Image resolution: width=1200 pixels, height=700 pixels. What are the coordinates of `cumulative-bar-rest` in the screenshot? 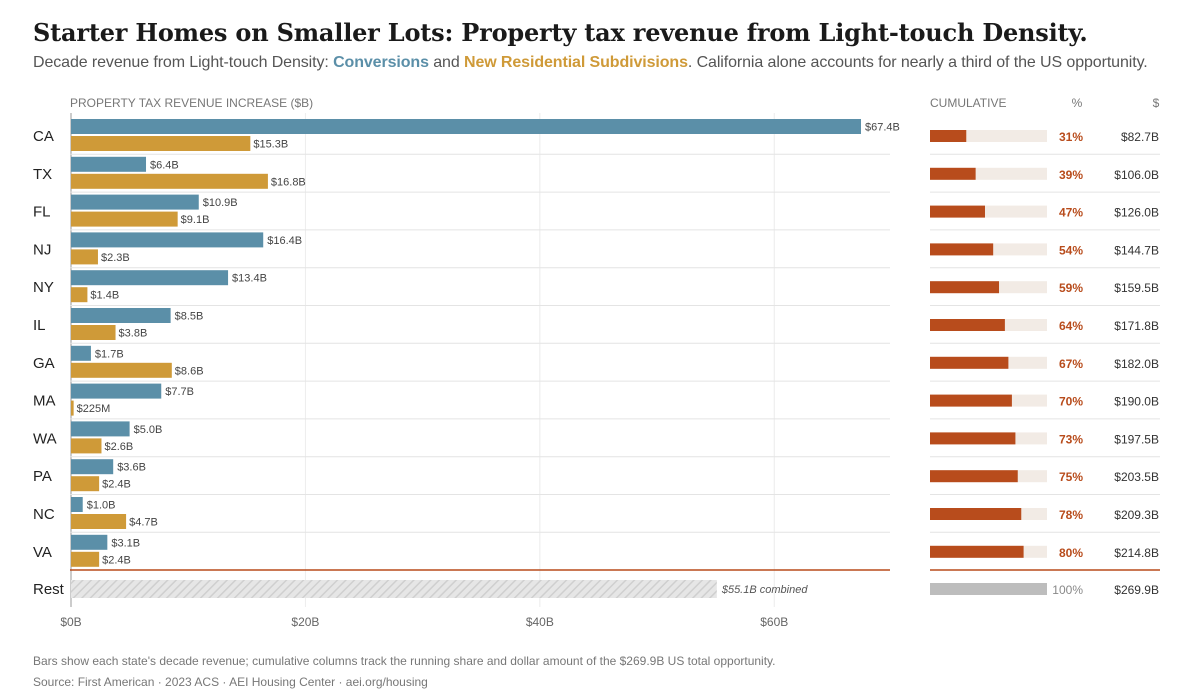 It's located at (988, 589).